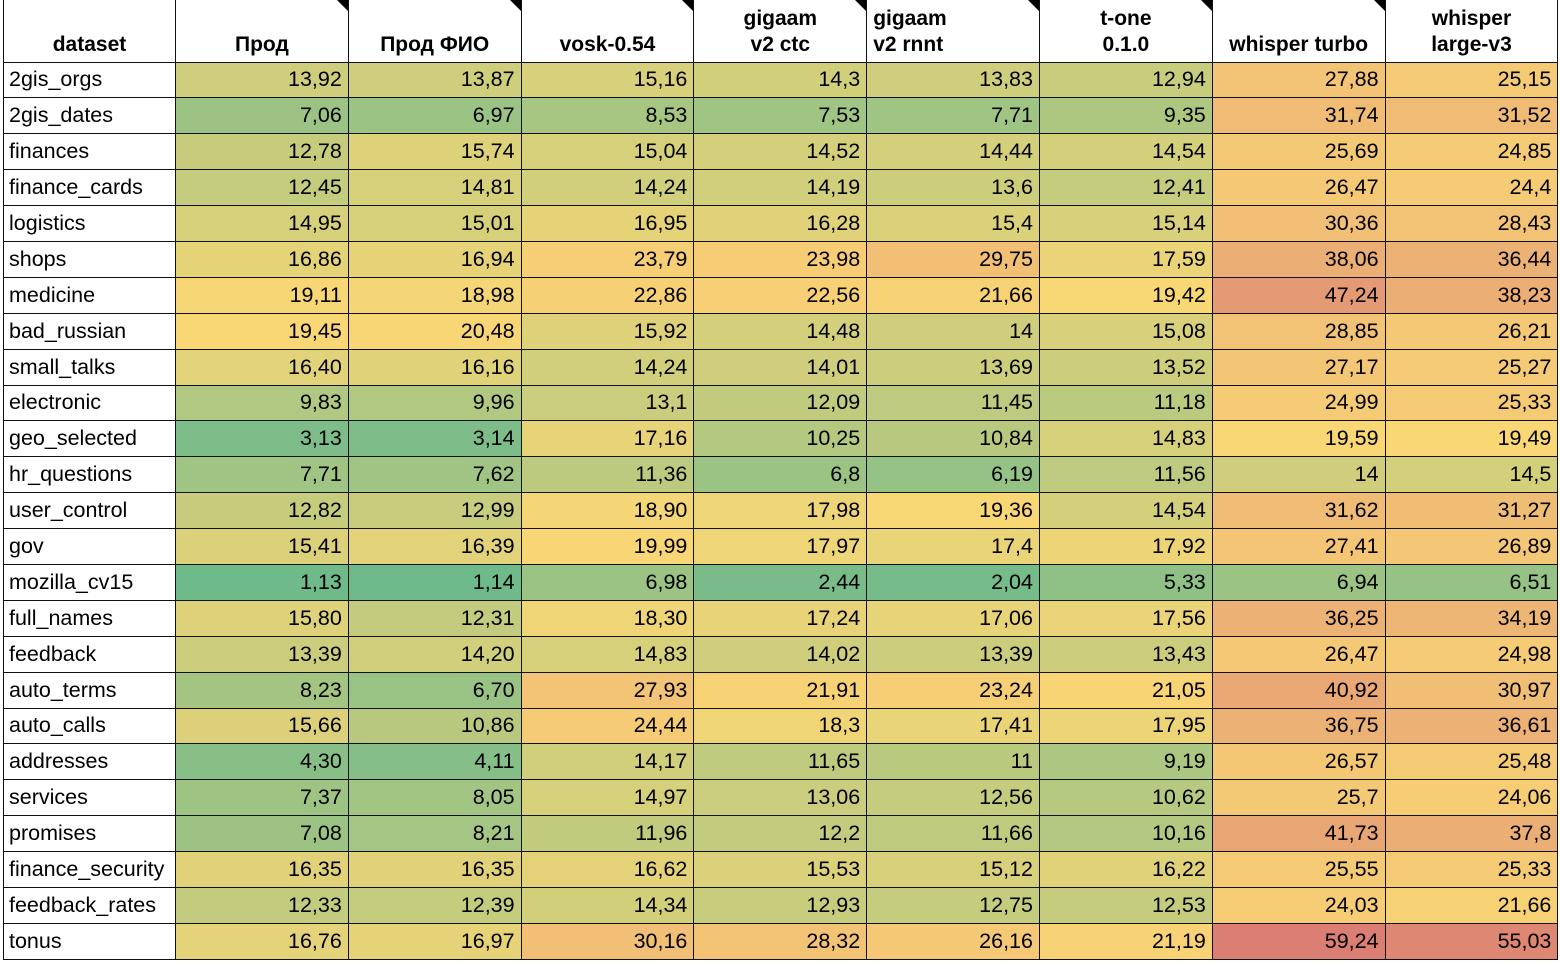 This screenshot has height=965, width=1560. Describe the element at coordinates (1125, 762) in the screenshot. I see `value-cell: 9,19` at that location.